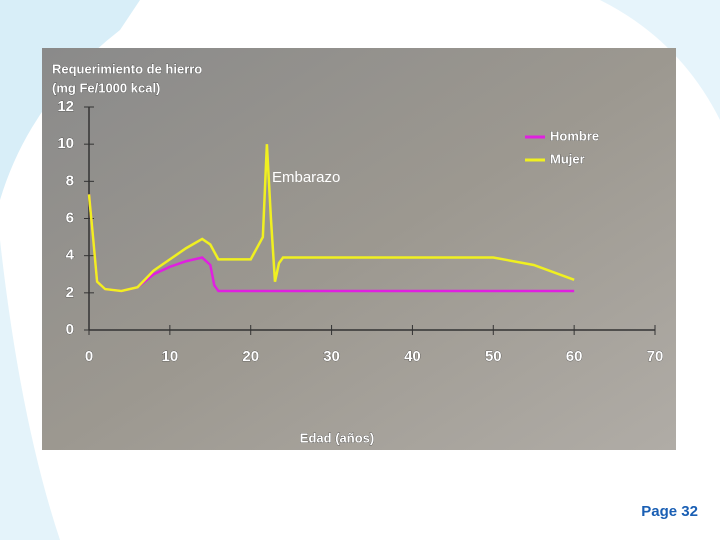  What do you see at coordinates (412, 356) in the screenshot?
I see `x-tick-label: 40` at bounding box center [412, 356].